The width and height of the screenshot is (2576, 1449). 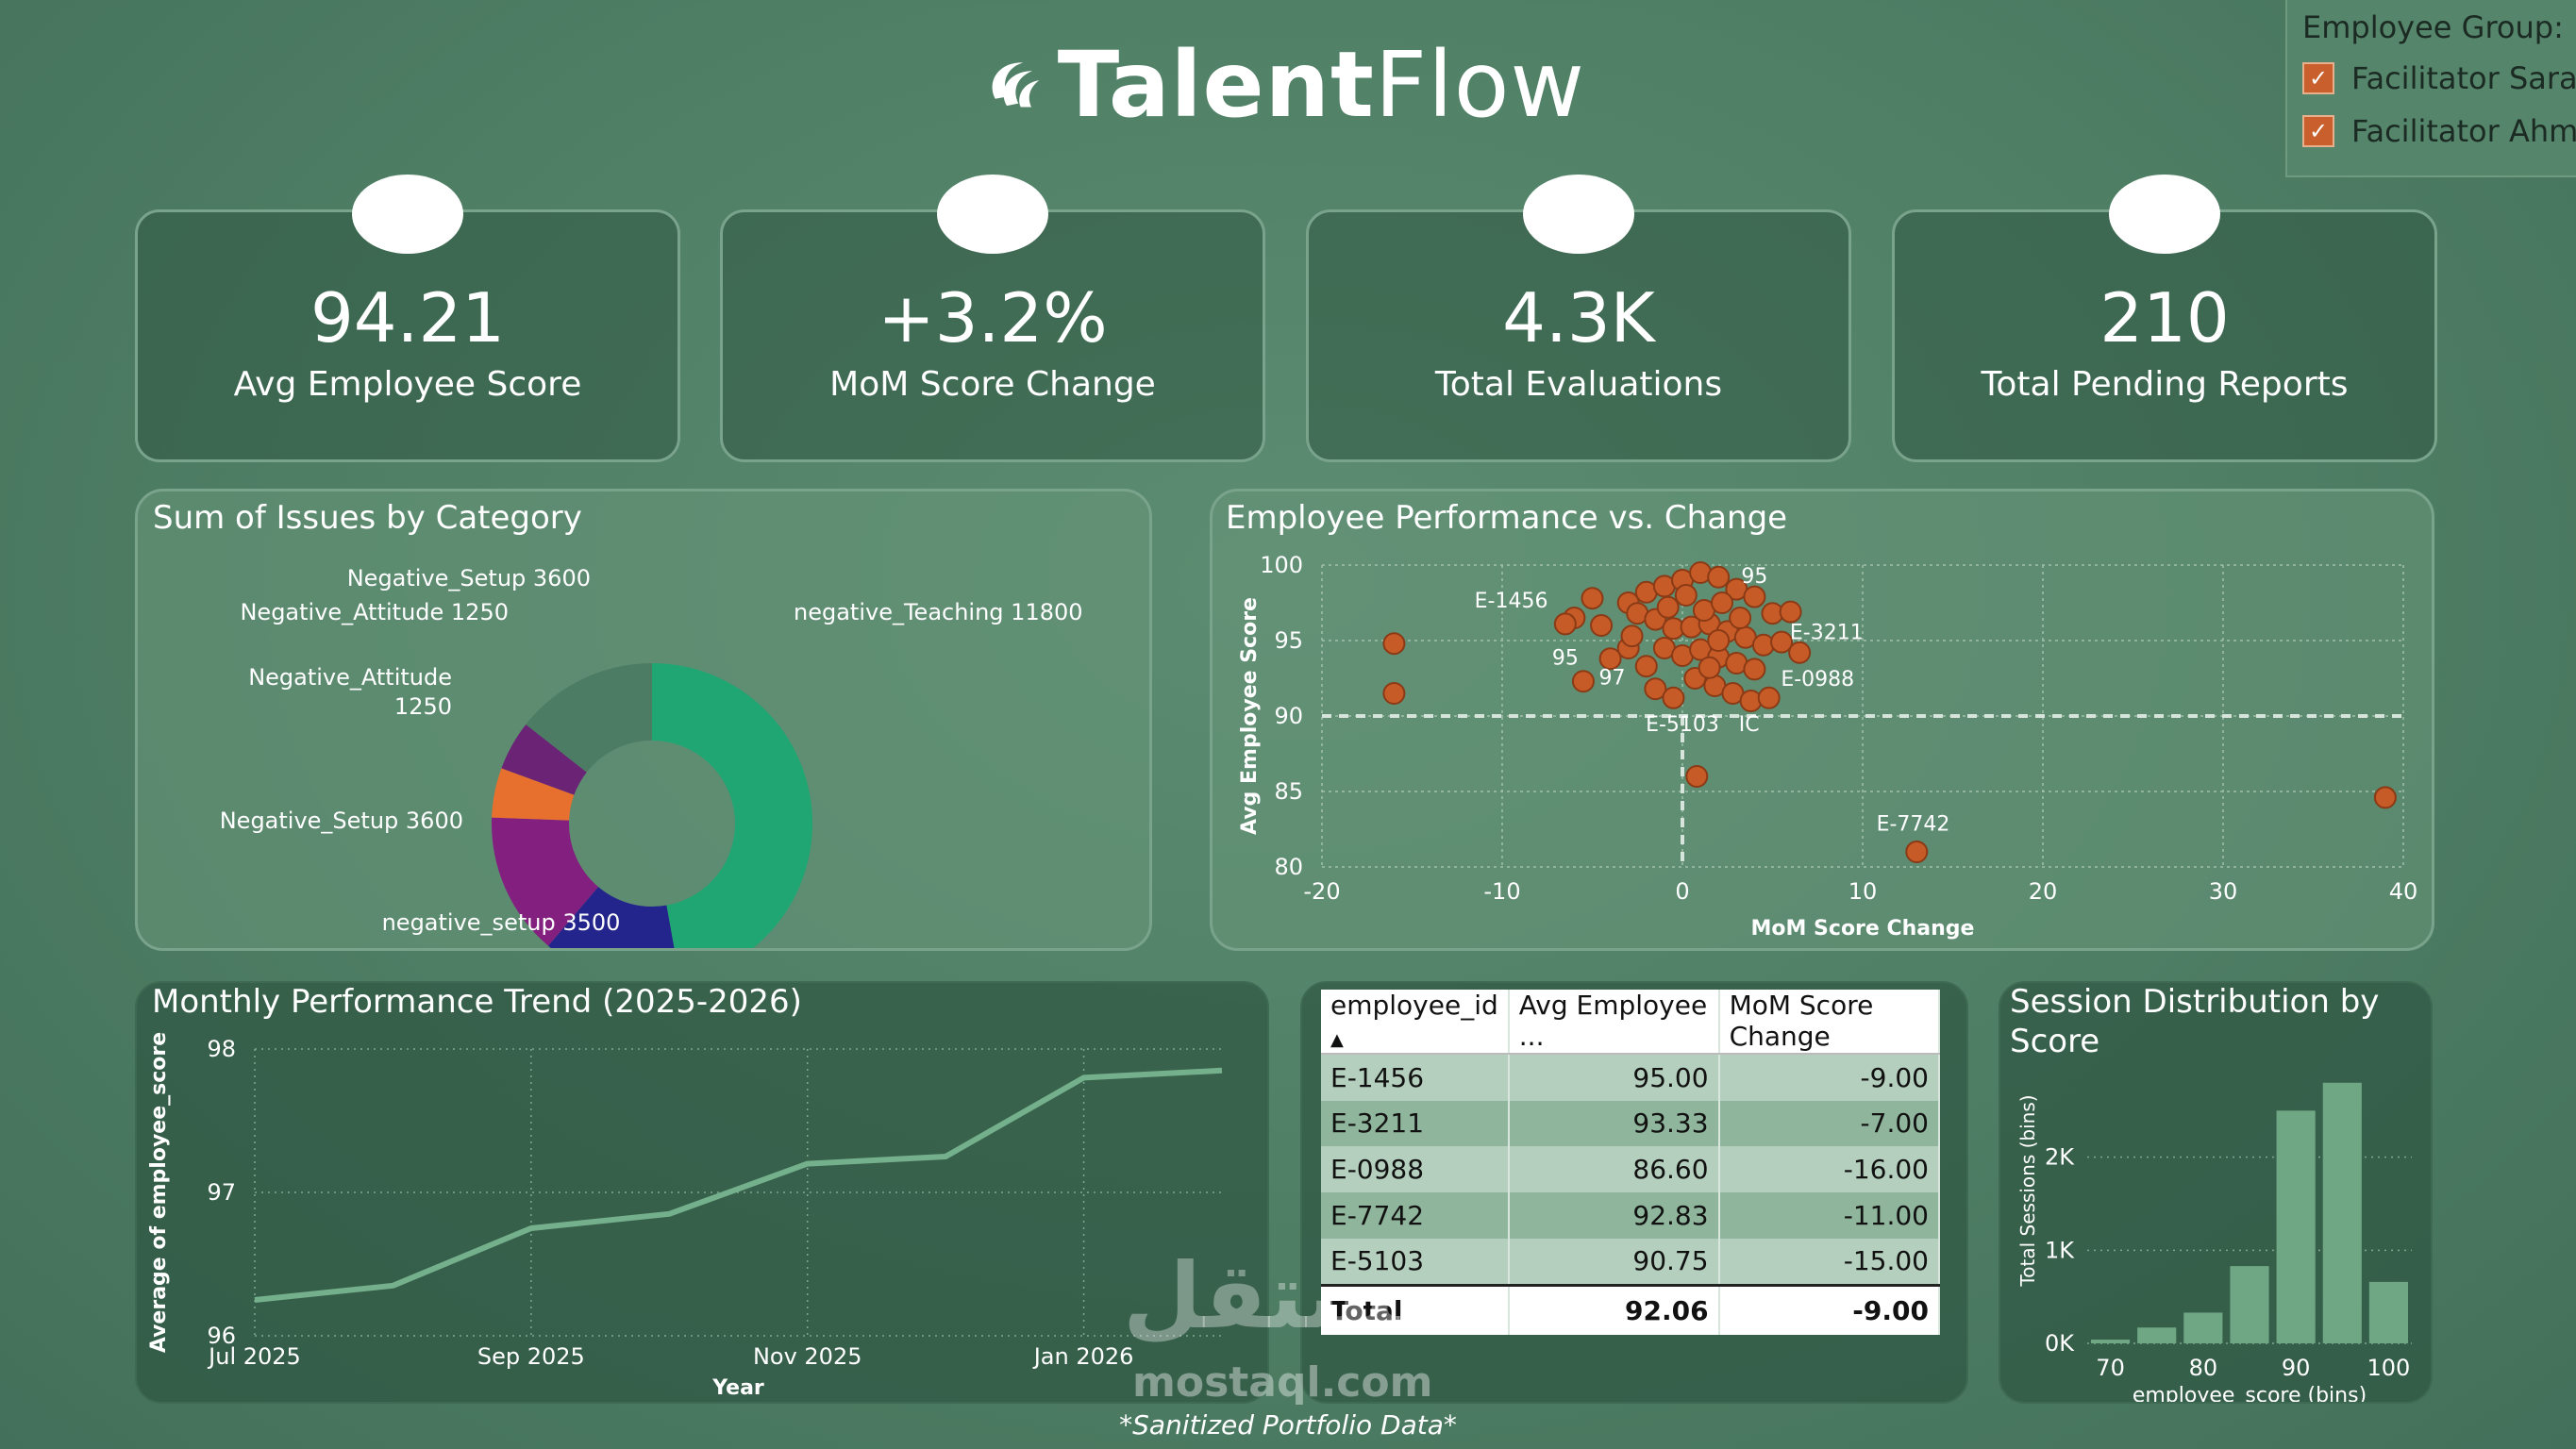 I want to click on x-tick-label: 10, so click(x=1863, y=892).